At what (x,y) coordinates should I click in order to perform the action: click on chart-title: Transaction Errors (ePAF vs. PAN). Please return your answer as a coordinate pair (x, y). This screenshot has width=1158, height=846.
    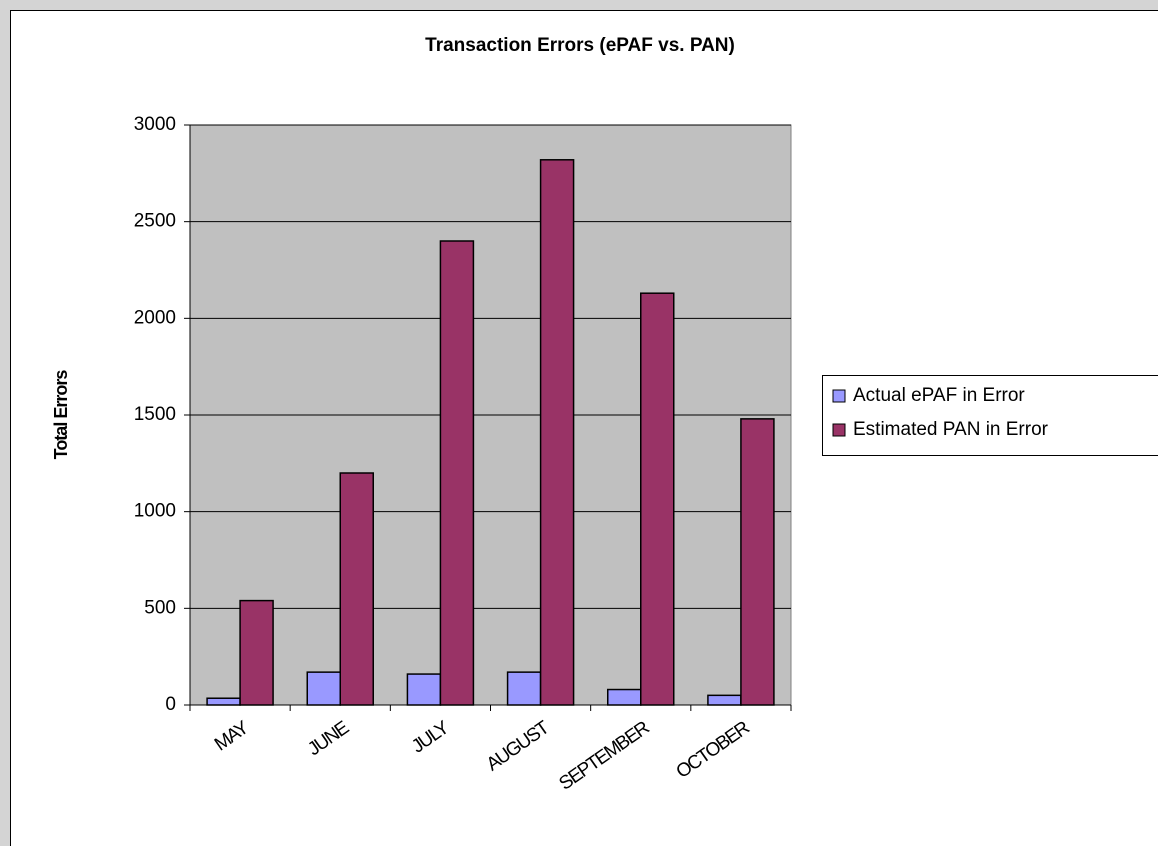
    Looking at the image, I should click on (580, 45).